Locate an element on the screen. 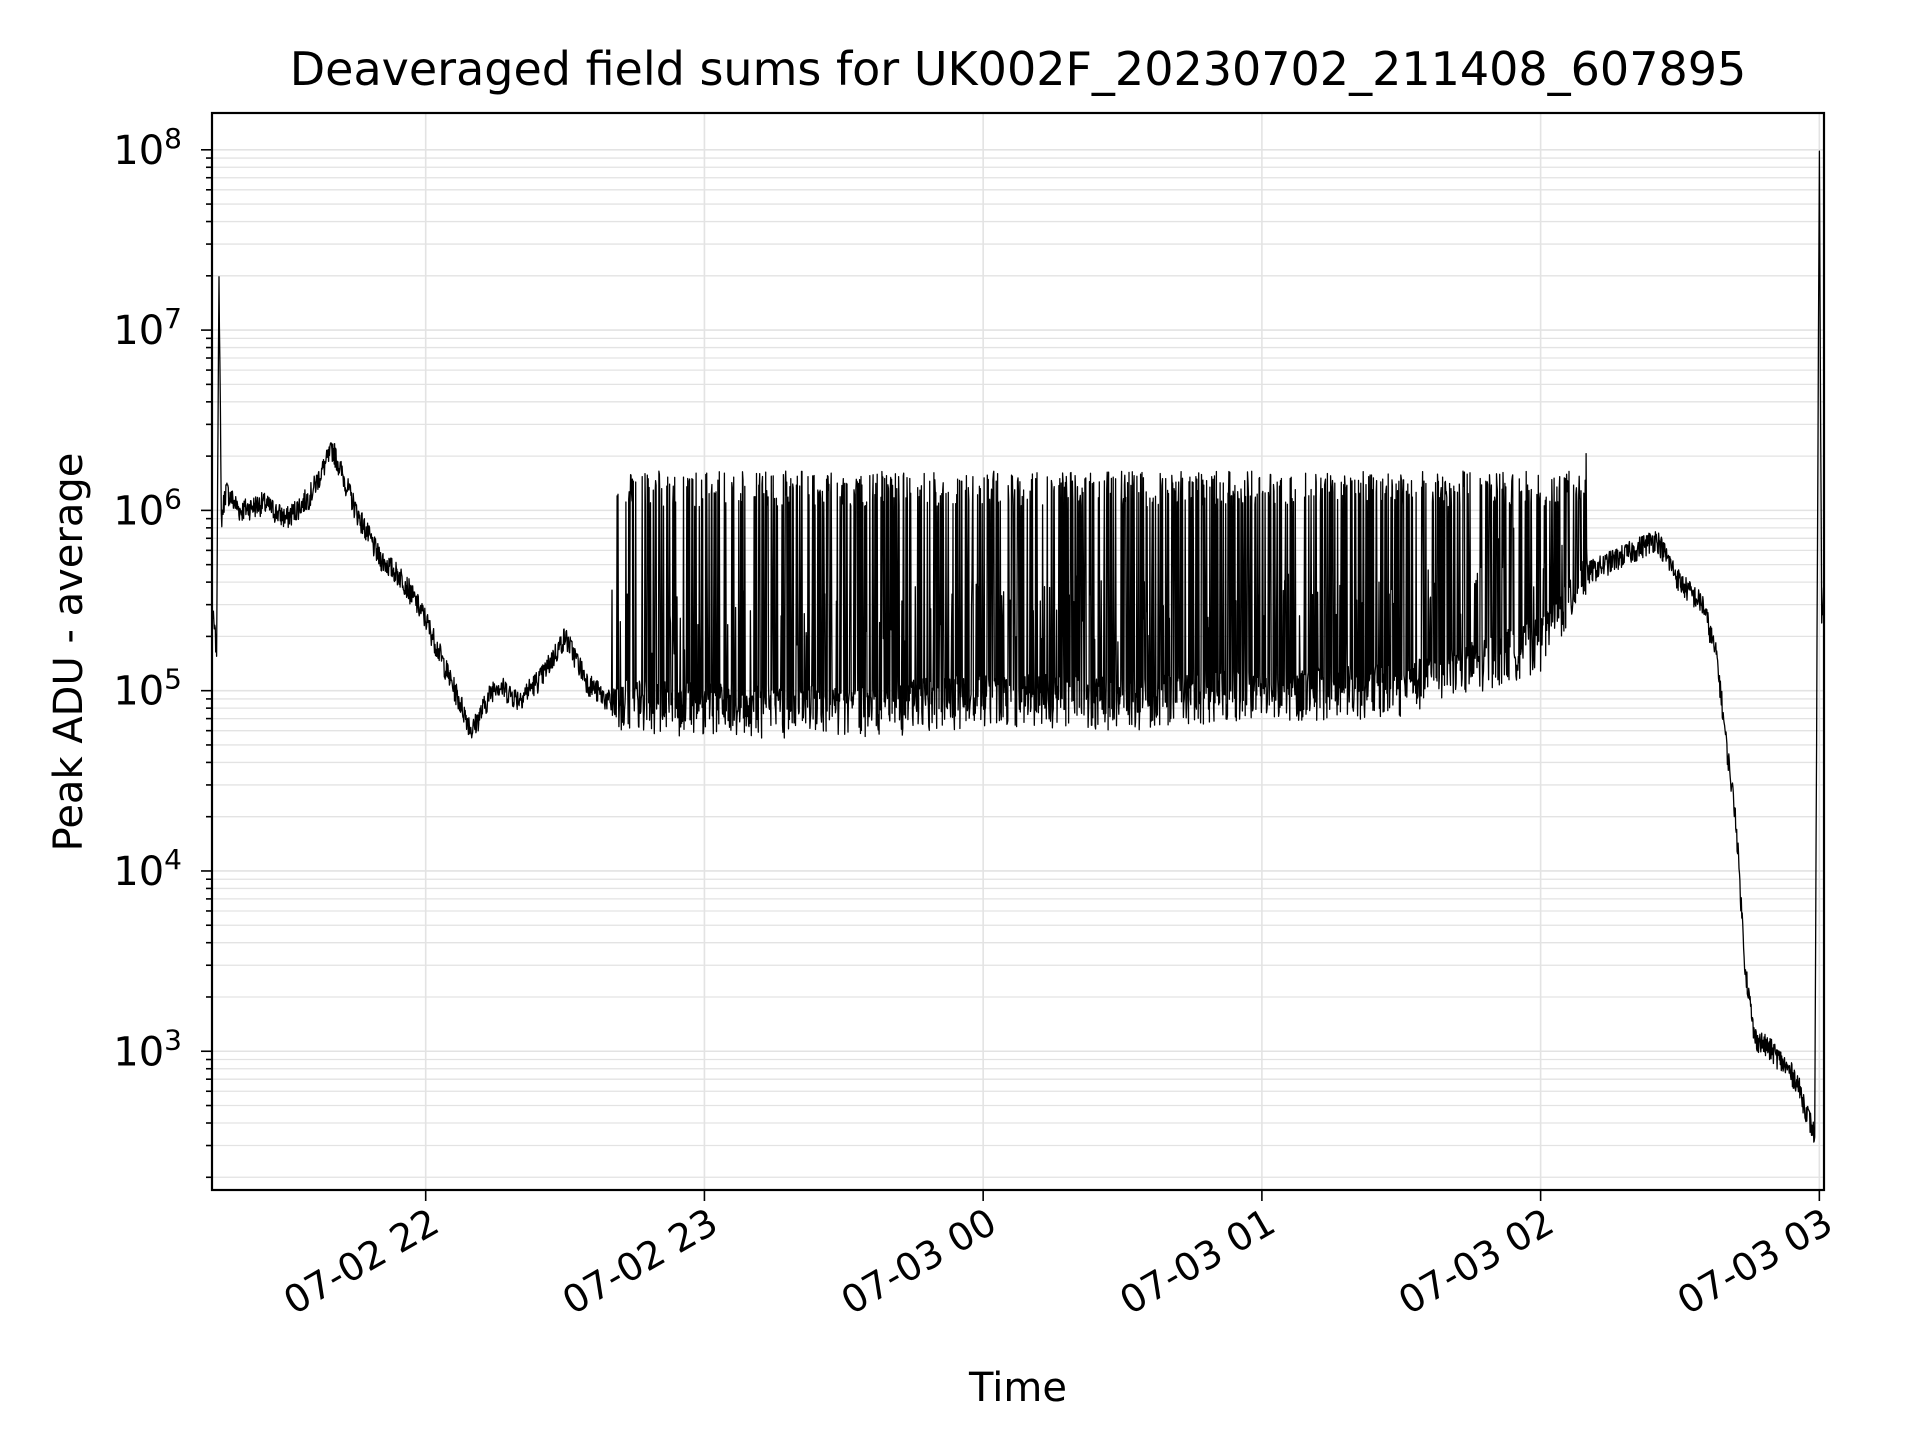  y-tick-label: 103 is located at coordinates (147, 1049).